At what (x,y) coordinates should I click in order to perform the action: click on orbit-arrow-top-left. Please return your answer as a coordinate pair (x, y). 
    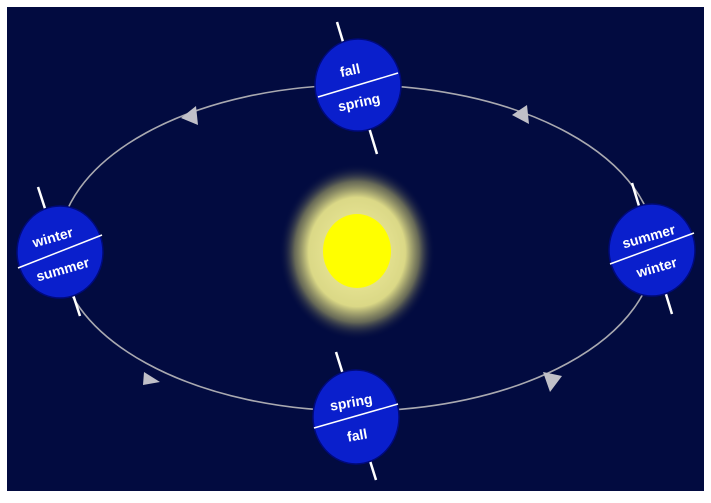
    Looking at the image, I should click on (189, 115).